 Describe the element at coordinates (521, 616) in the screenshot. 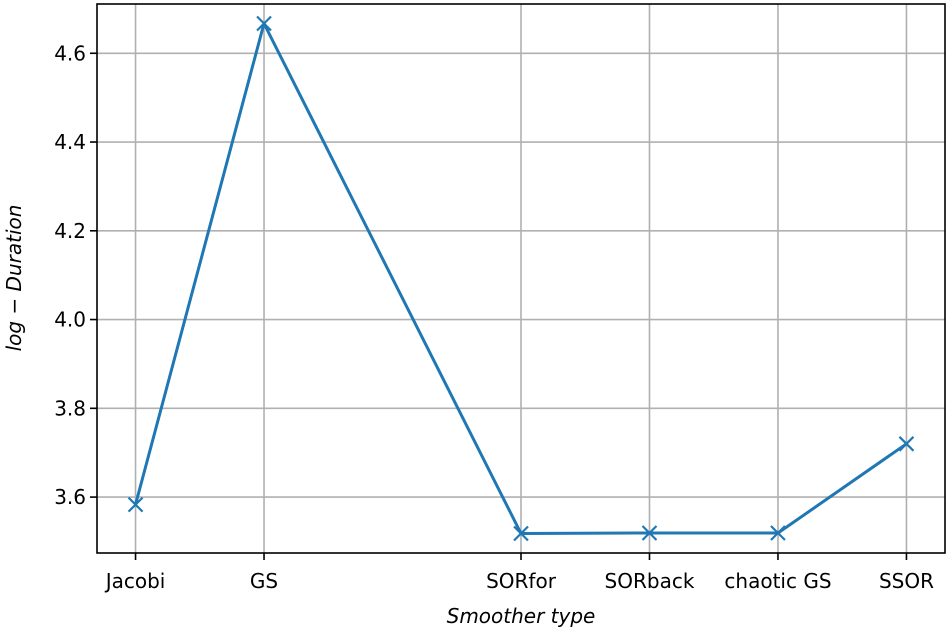

I see `x-axis-label: Smoother type` at that location.